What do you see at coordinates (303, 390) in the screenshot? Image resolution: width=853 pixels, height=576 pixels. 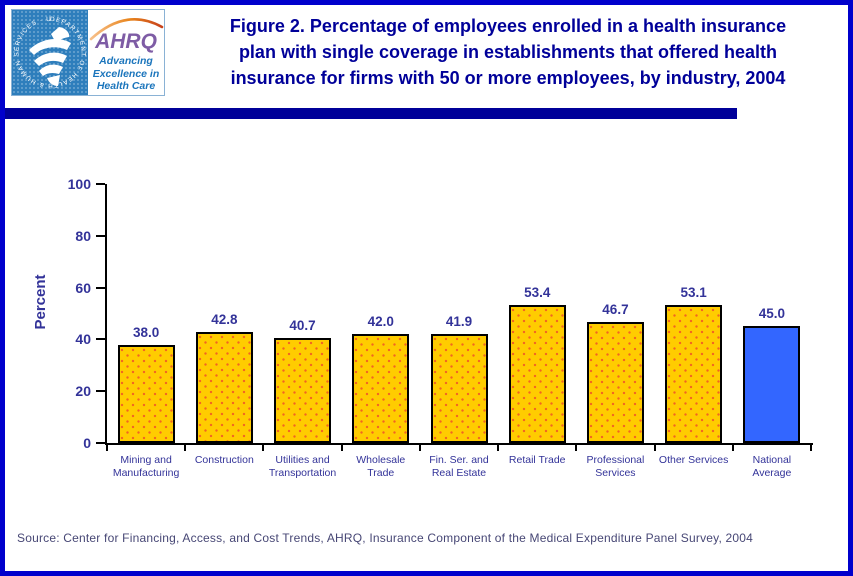 I see `bar-utilities-and-transportation` at bounding box center [303, 390].